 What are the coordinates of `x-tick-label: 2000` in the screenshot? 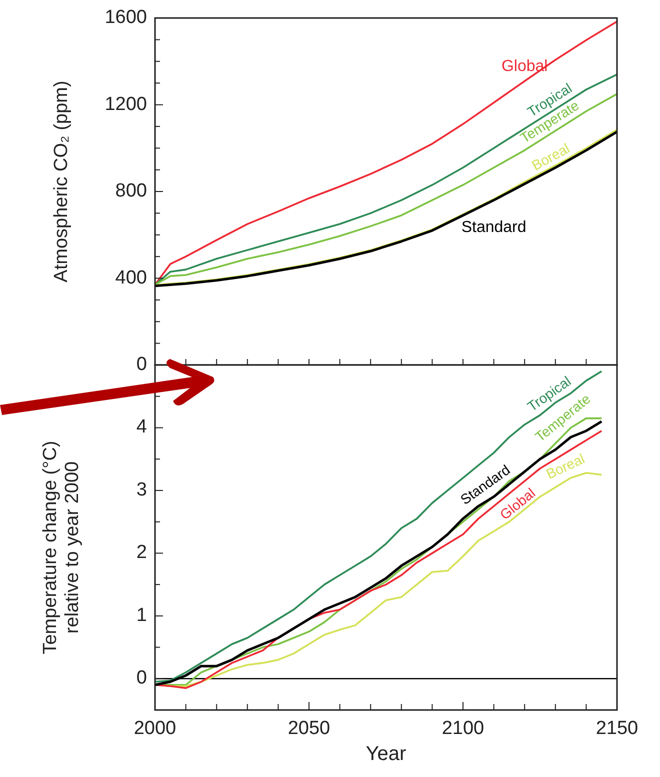 It's located at (155, 728).